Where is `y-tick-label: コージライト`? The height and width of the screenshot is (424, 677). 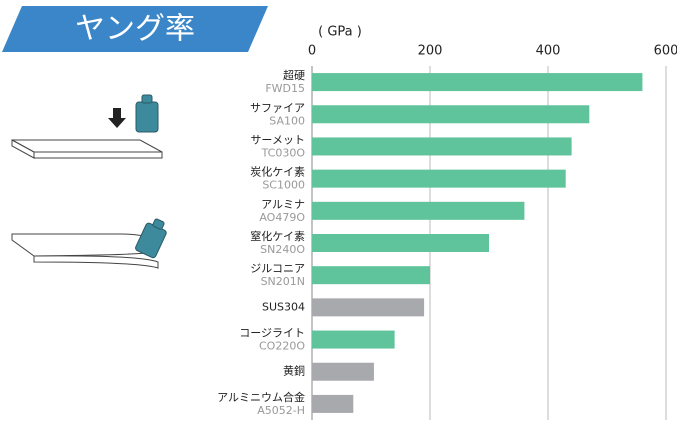
y-tick-label: コージライト is located at coordinates (272, 333).